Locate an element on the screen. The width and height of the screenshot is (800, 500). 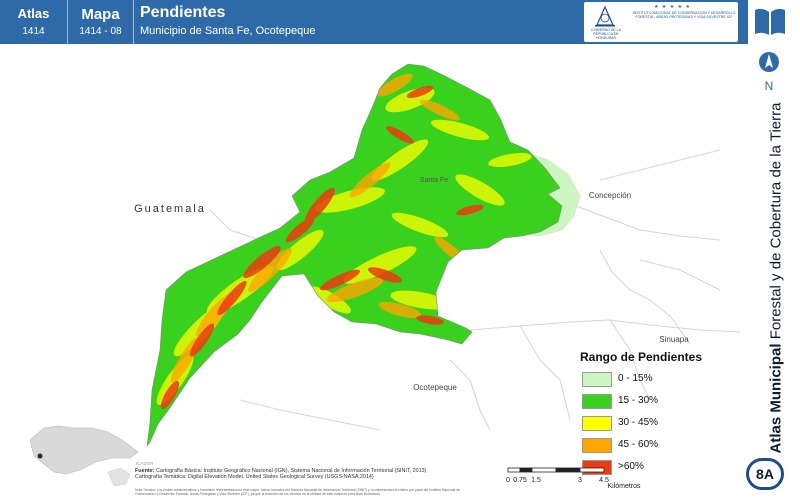
series-title-rest: Forestal y de Cobertura de la Tierra is located at coordinates (776, 223).